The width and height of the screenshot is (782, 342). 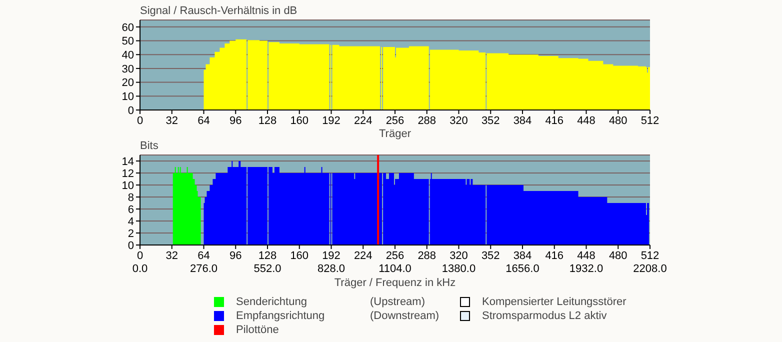 What do you see at coordinates (395, 269) in the screenshot?
I see `x2-tick-label: 1104.0` at bounding box center [395, 269].